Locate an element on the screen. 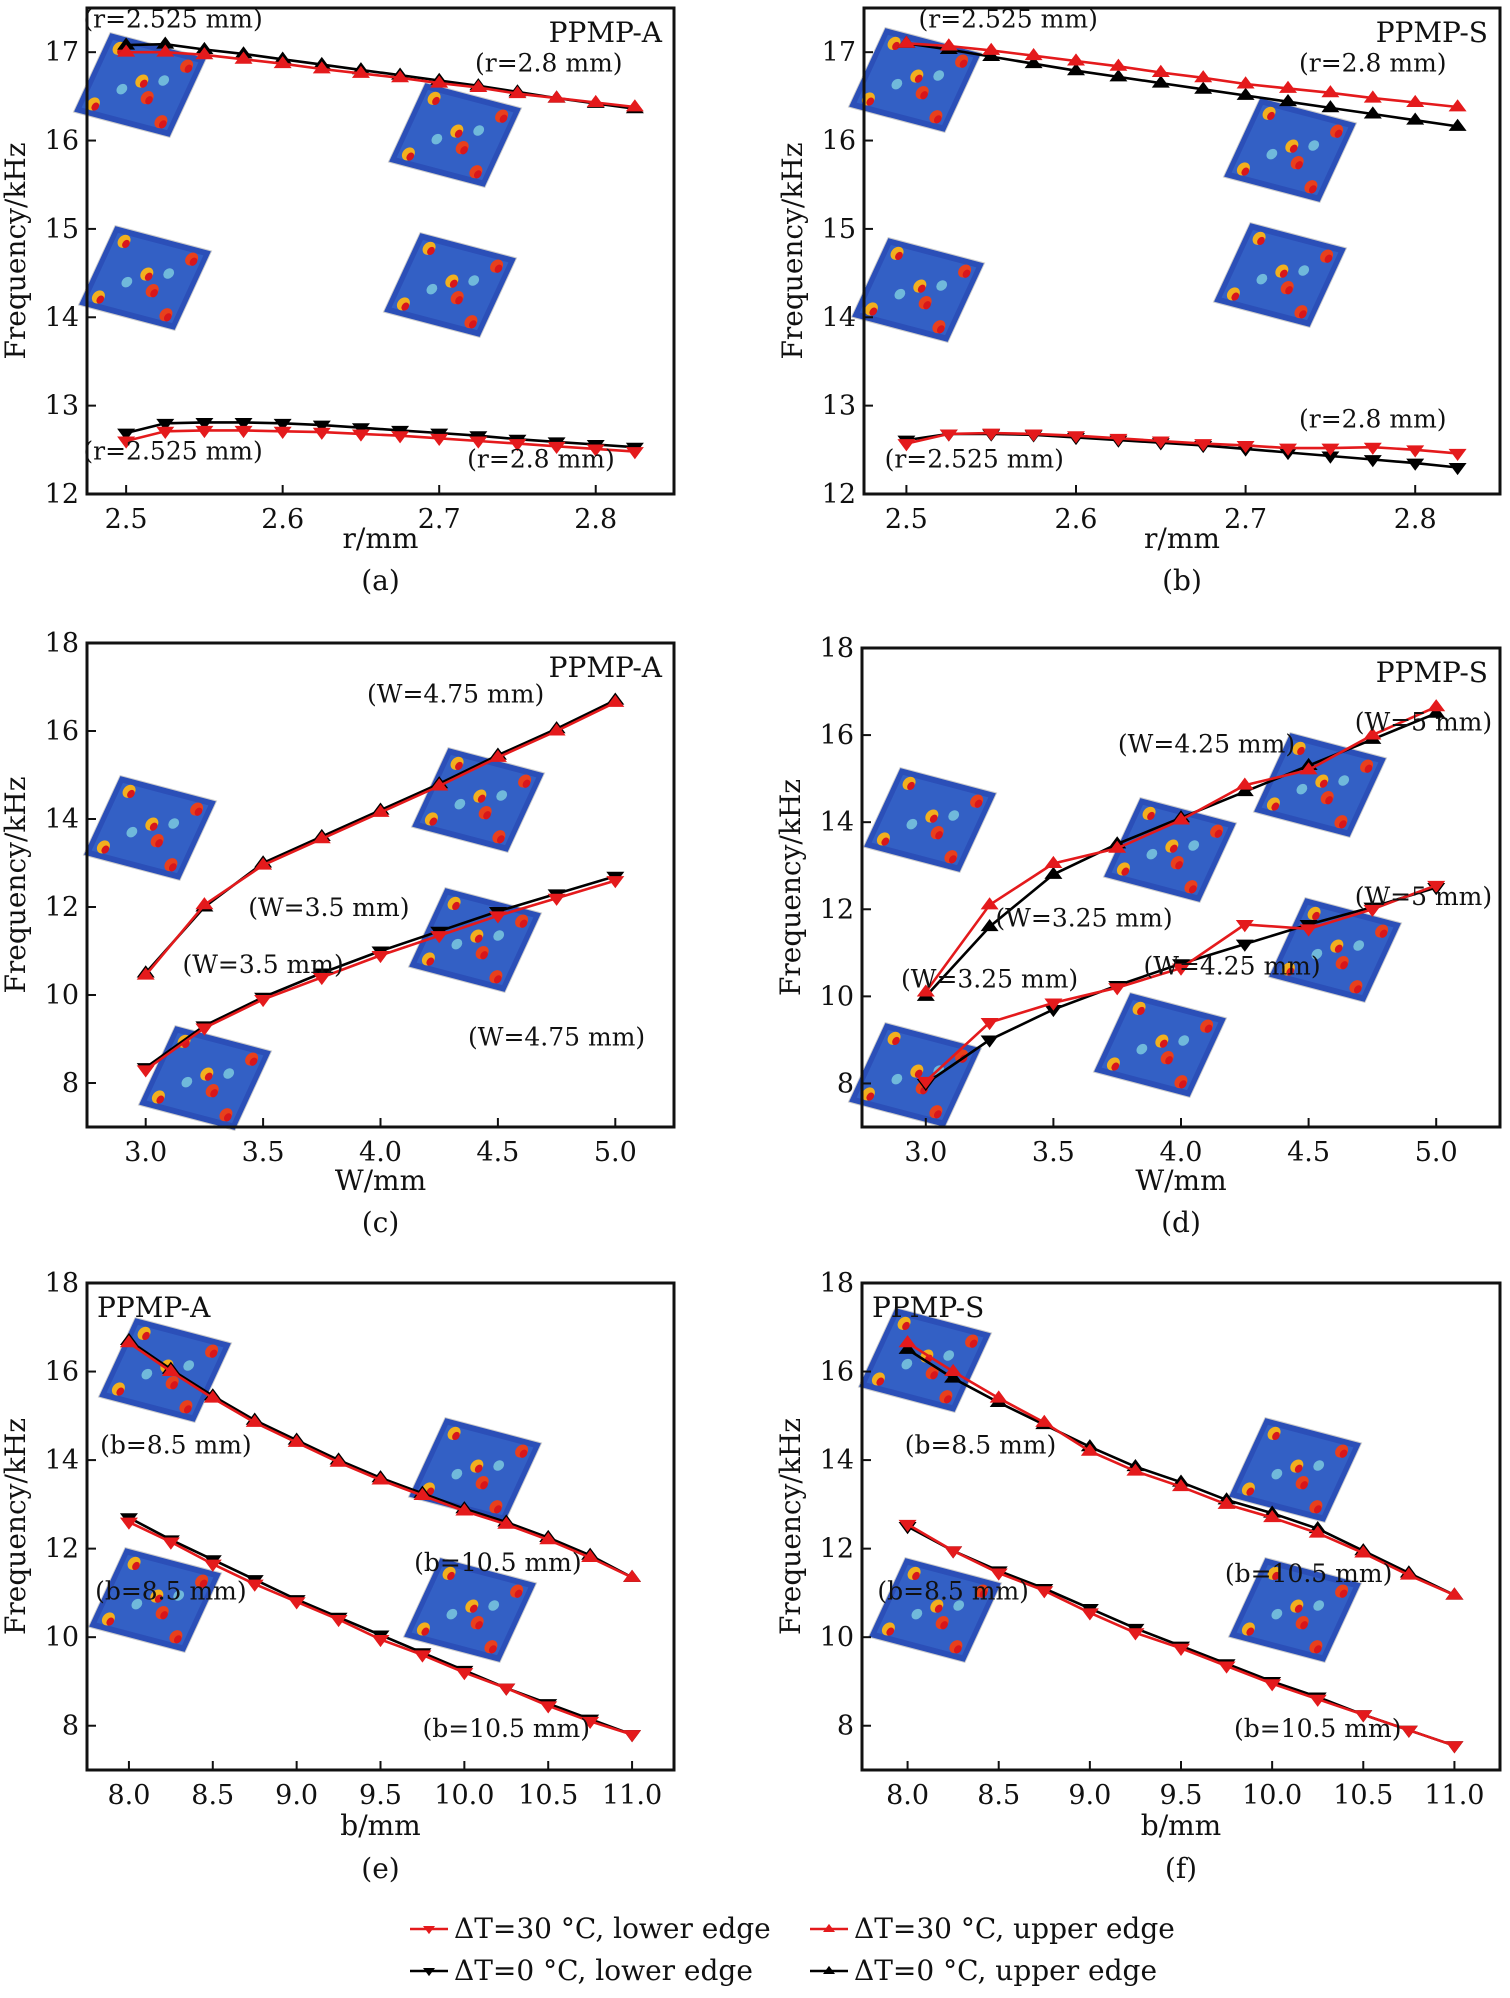 This screenshot has height=1998, width=1510. y-tick-label: 8 is located at coordinates (70, 1726).